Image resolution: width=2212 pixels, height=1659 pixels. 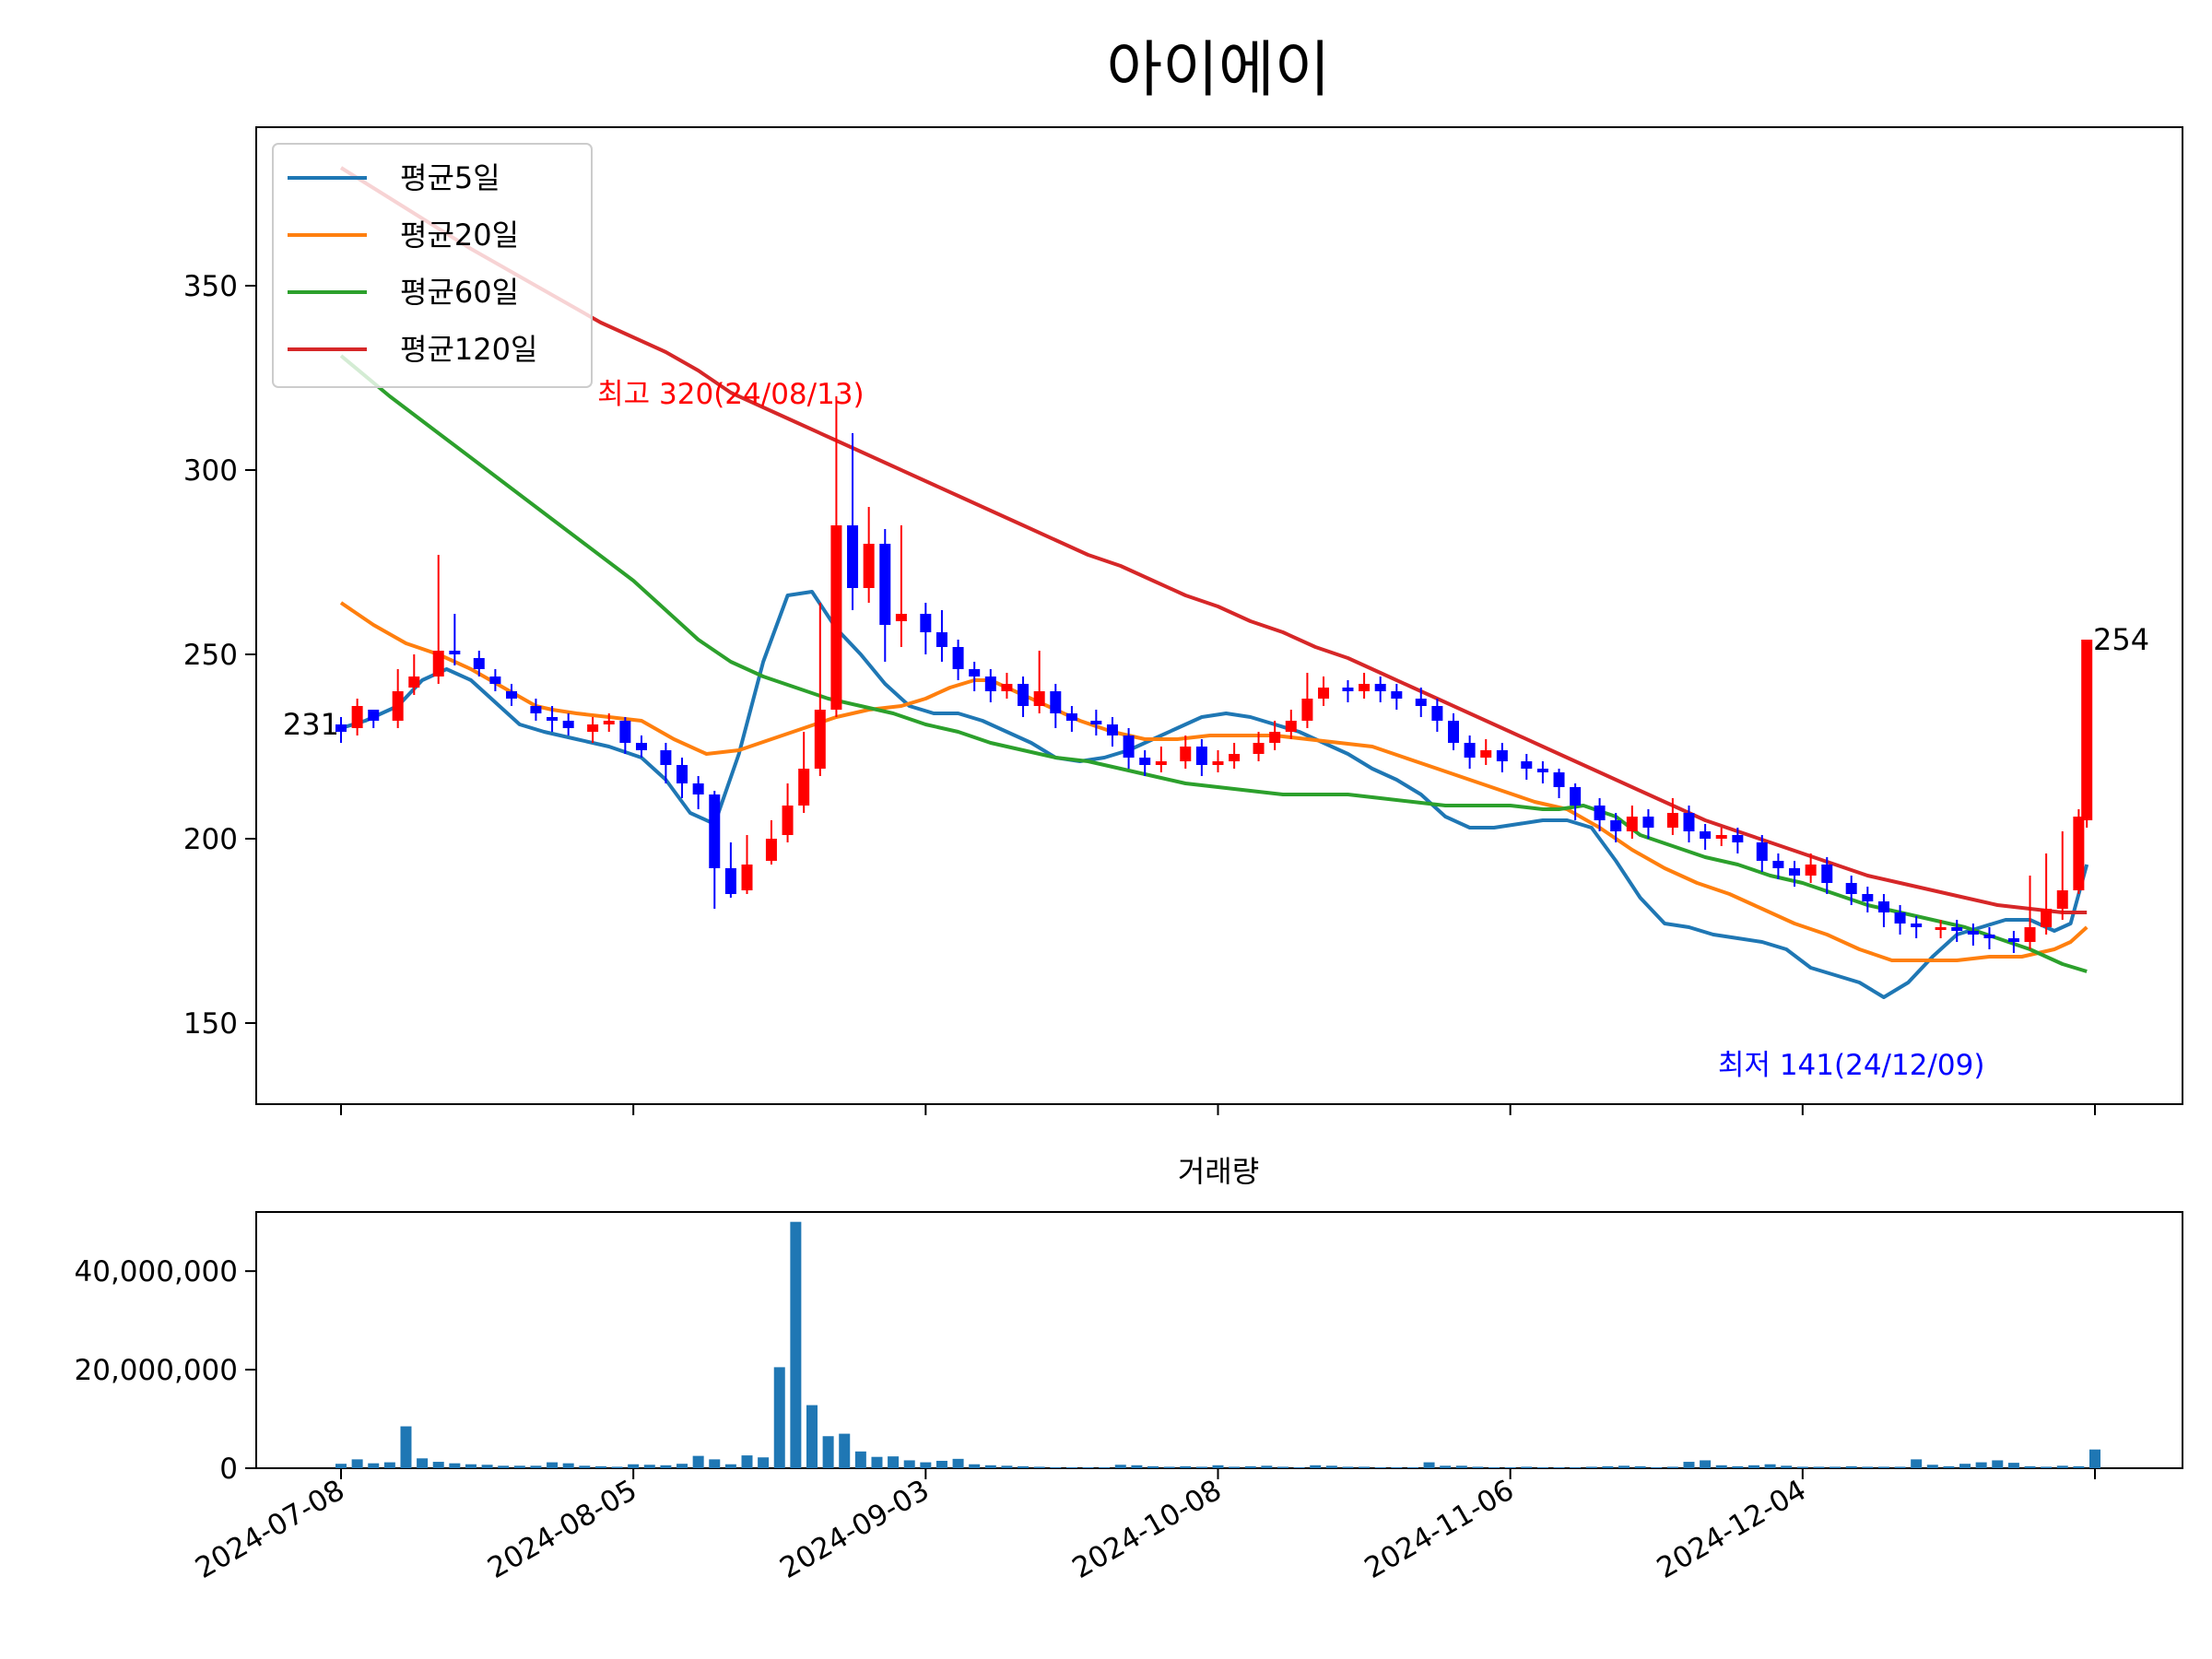 What do you see at coordinates (2121, 639) in the screenshot?
I see `end-price-label: 254` at bounding box center [2121, 639].